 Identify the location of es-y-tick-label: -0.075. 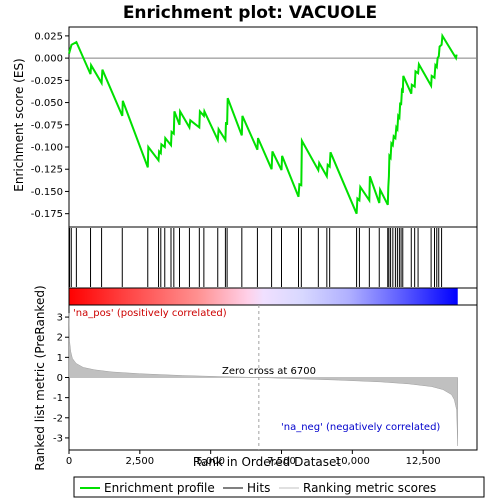
(47, 125).